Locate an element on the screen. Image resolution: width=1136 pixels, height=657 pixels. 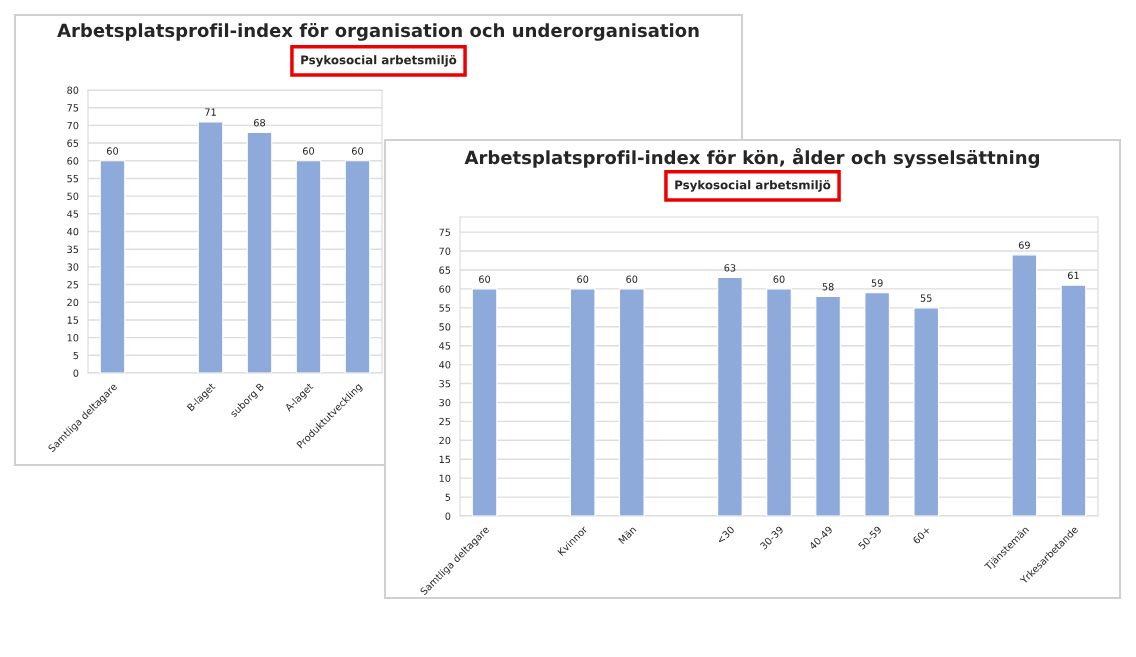
y-tick-label: 80 is located at coordinates (73, 90).